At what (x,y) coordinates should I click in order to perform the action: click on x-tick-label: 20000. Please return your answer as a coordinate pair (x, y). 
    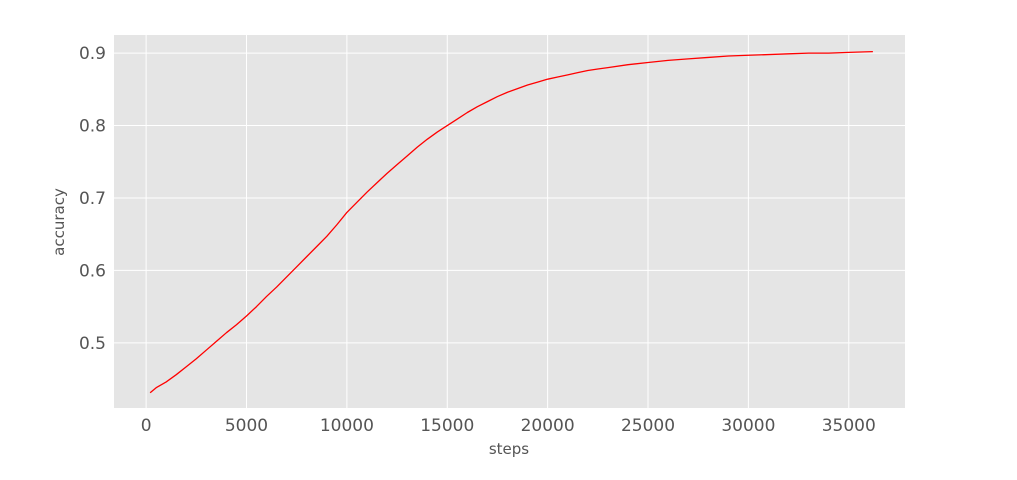
    Looking at the image, I should click on (548, 426).